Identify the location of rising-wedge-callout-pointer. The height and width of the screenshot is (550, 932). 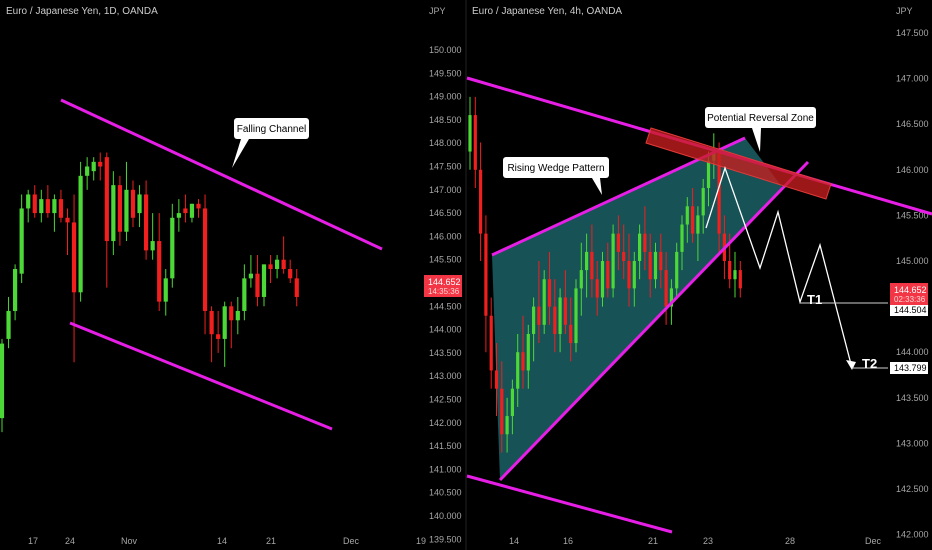
(597, 186).